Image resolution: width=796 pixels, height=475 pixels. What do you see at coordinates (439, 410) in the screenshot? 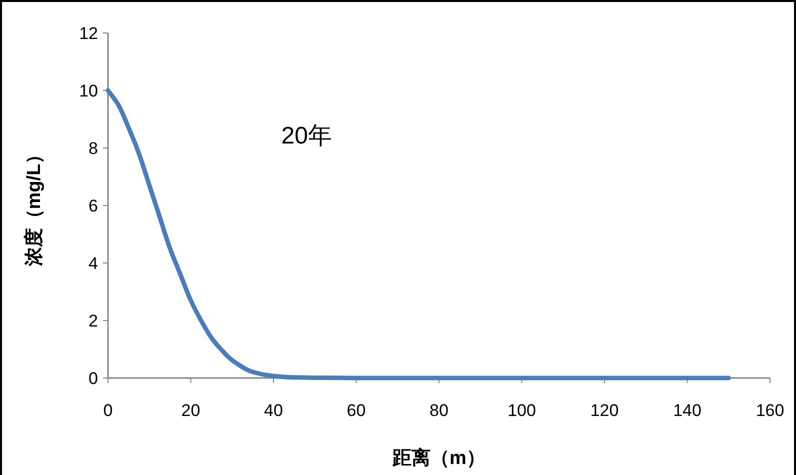
I see `x-tick-label: 80` at bounding box center [439, 410].